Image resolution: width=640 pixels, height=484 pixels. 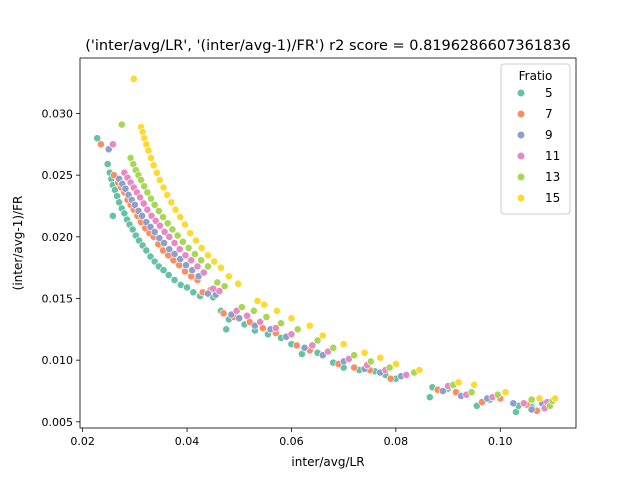 I want to click on x-tick-label: 0.10, so click(x=500, y=441).